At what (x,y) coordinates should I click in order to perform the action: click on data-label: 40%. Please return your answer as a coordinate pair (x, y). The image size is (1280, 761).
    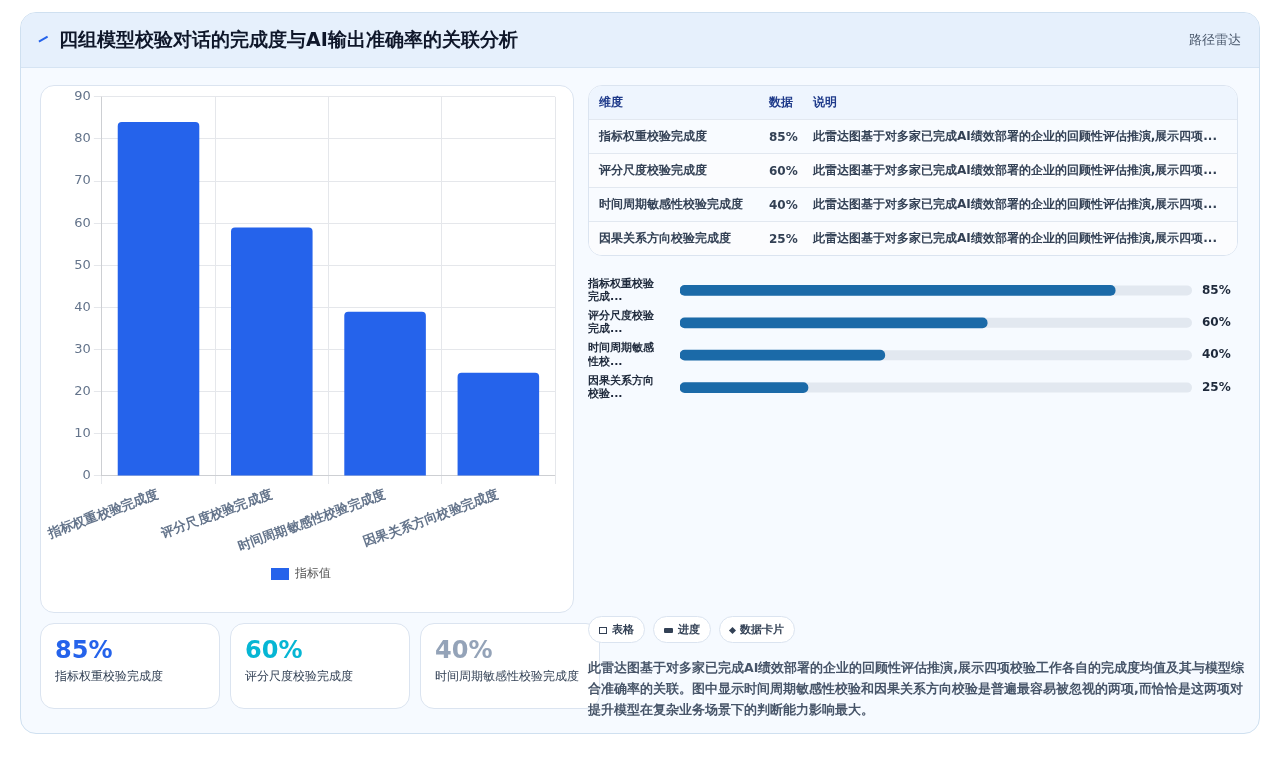
    Looking at the image, I should click on (1216, 354).